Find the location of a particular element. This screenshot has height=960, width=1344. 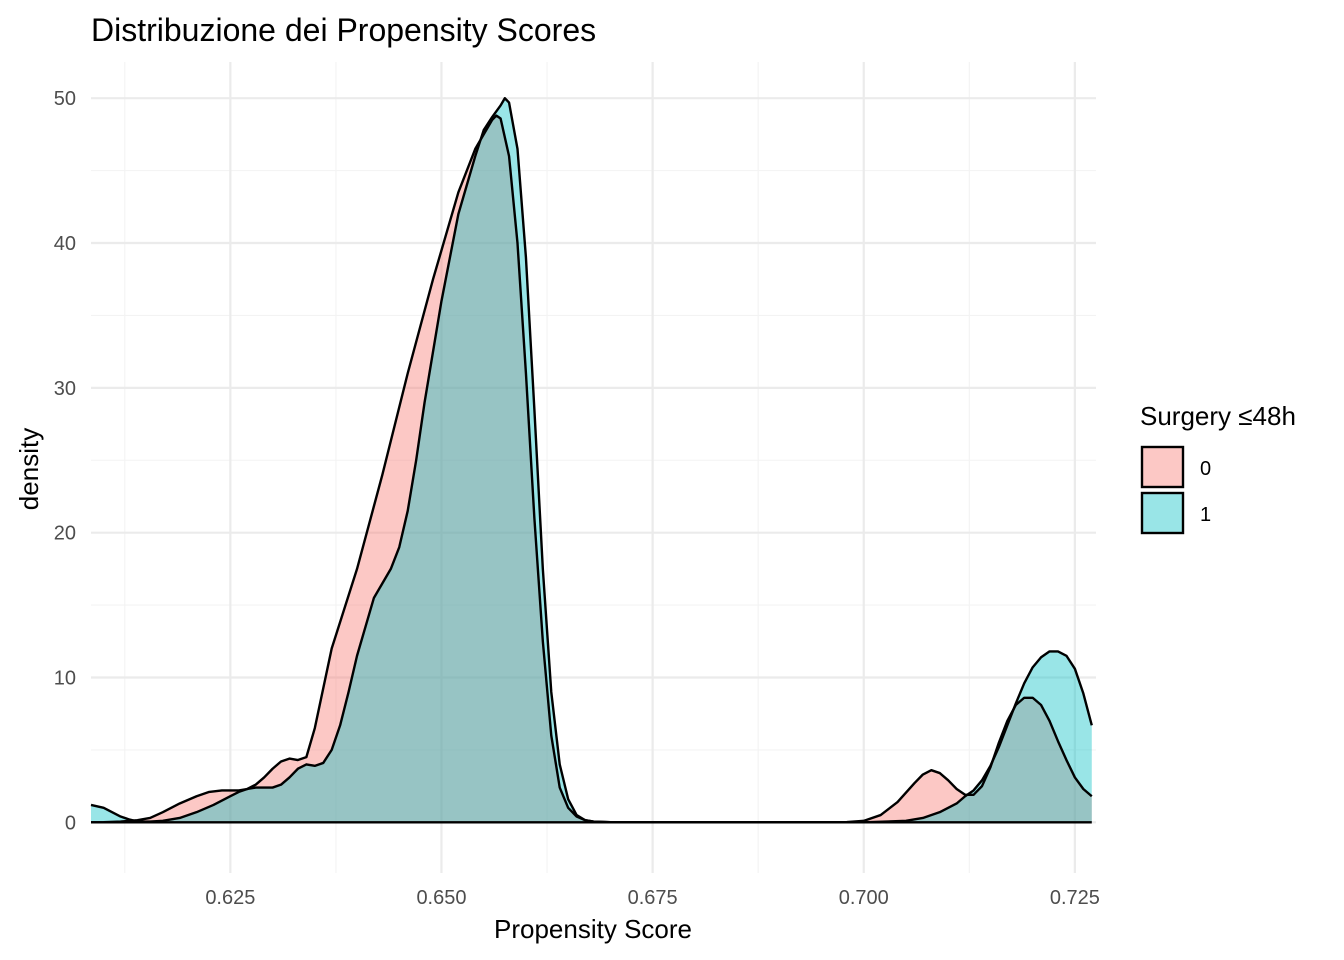

x-axis-title: Propensity Score is located at coordinates (593, 929).